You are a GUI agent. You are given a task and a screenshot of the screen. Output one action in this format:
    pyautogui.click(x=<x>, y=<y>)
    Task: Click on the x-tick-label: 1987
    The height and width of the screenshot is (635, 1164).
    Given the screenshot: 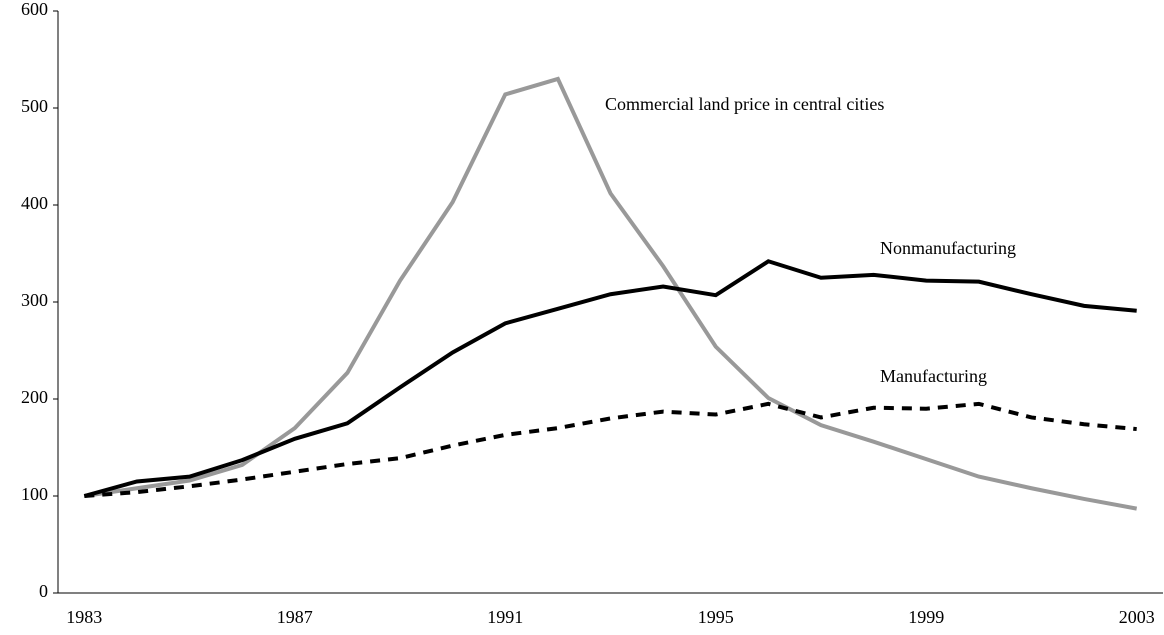 What is the action you would take?
    pyautogui.click(x=295, y=617)
    